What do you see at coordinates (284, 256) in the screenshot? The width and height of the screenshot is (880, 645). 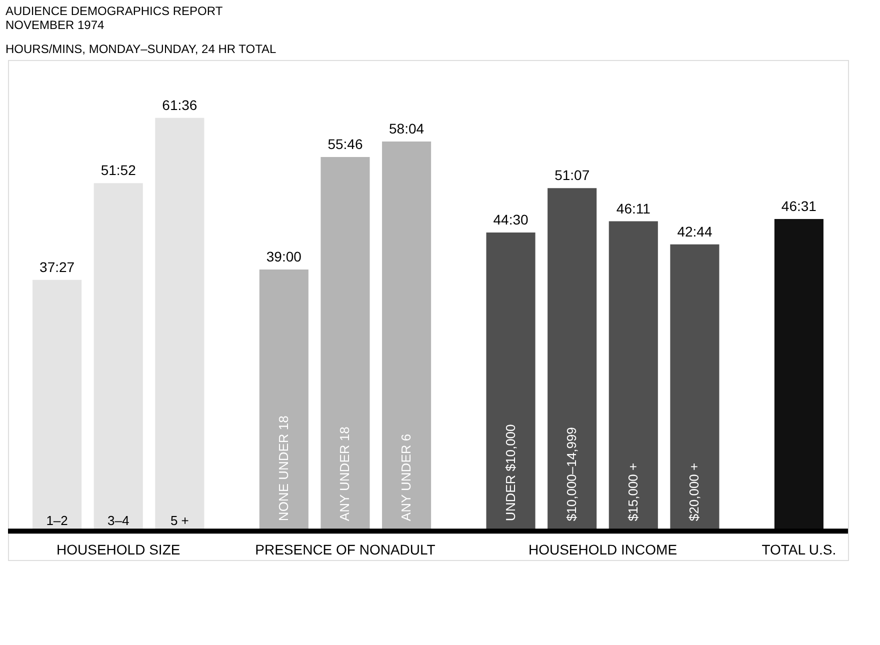 I see `data-label: 39:00` at bounding box center [284, 256].